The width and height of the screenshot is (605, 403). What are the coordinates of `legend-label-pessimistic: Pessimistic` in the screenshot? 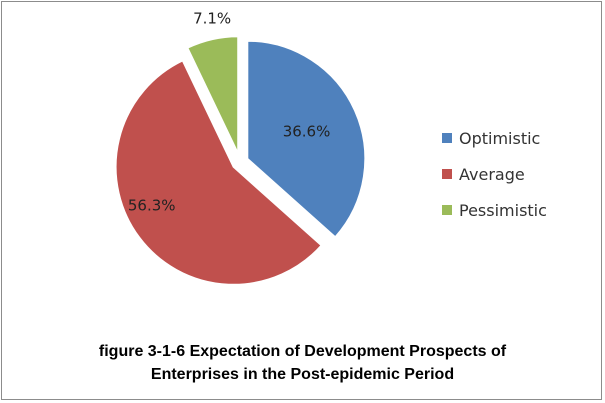 It's located at (503, 210).